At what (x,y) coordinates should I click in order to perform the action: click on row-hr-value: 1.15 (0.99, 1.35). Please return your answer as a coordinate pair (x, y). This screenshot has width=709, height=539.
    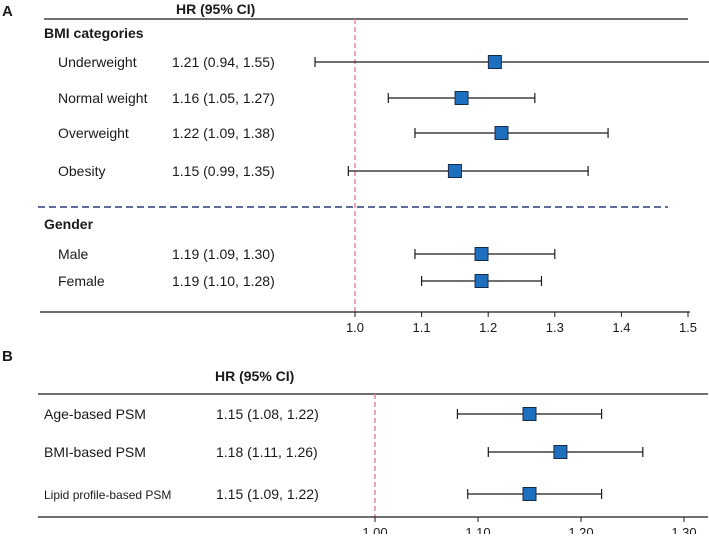
    Looking at the image, I should click on (223, 171).